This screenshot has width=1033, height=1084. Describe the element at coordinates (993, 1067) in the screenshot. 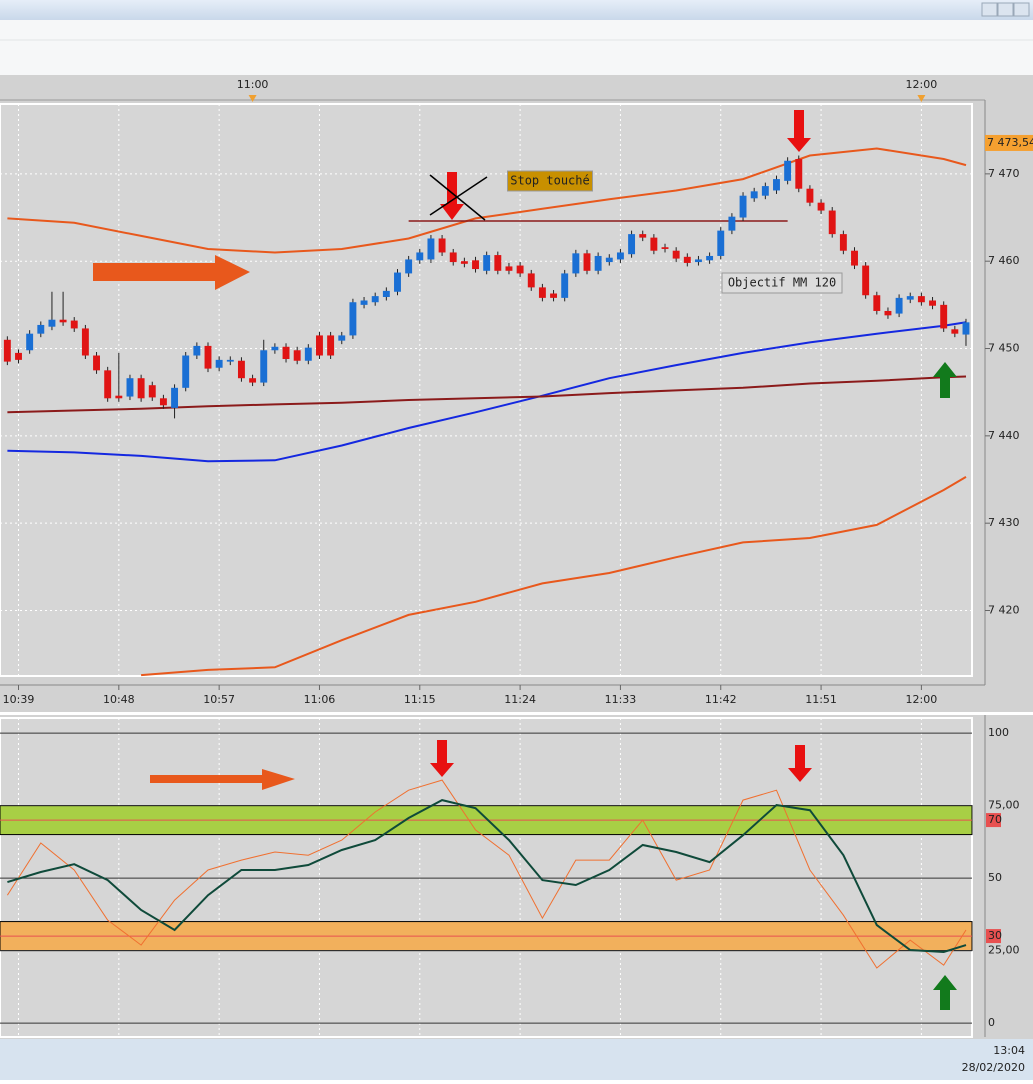

I see `clock-date: 28/02/2020` at that location.